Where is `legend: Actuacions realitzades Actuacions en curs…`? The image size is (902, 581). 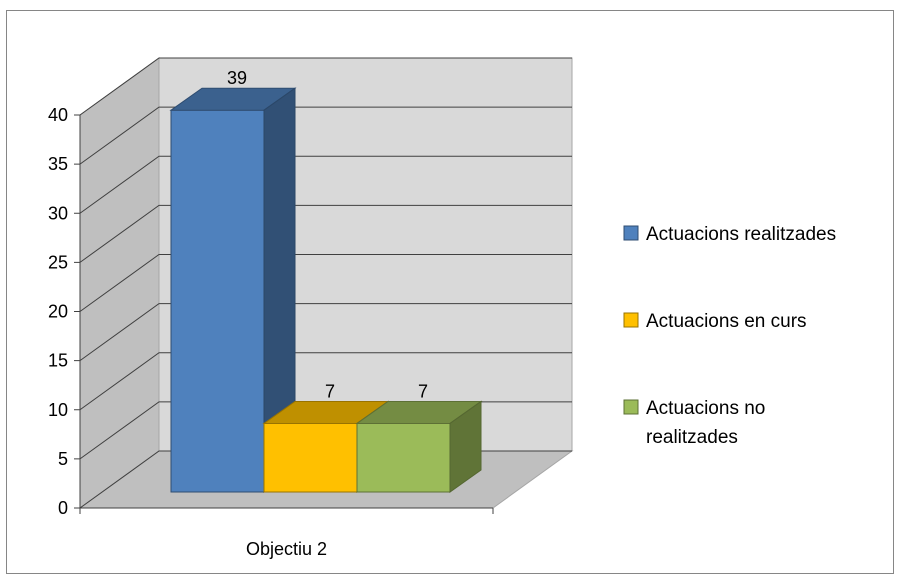 legend: Actuacions realitzades Actuacions en curs… is located at coordinates (729, 336).